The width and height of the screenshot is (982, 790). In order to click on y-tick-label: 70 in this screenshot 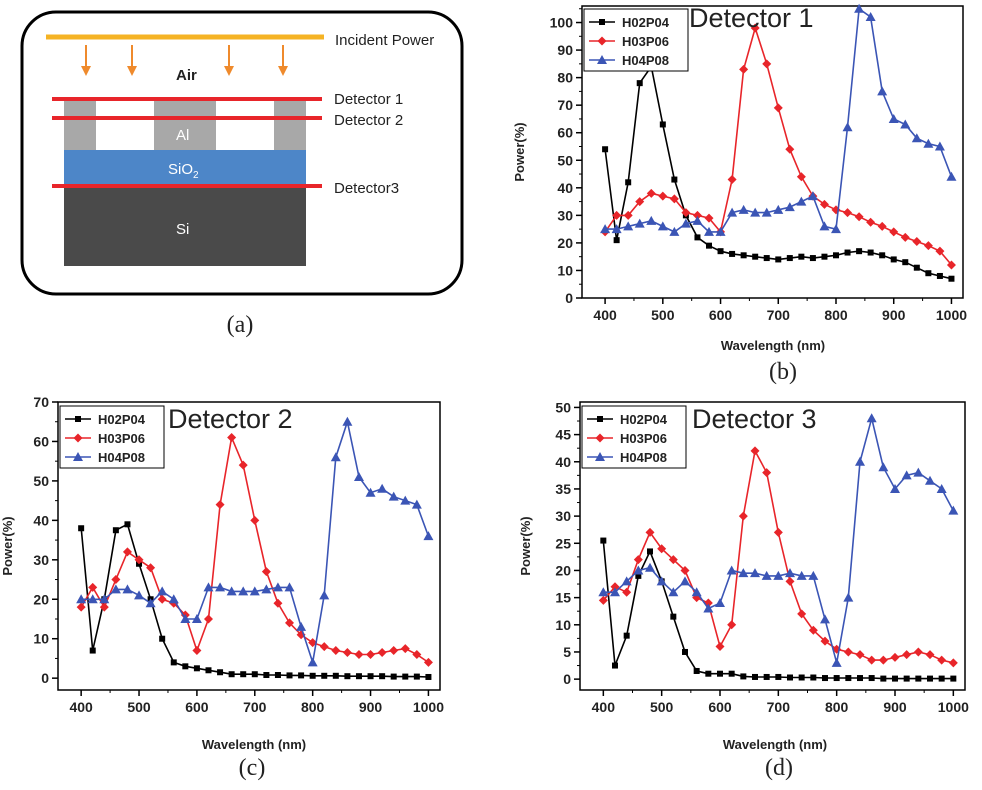, I will do `click(41, 402)`.